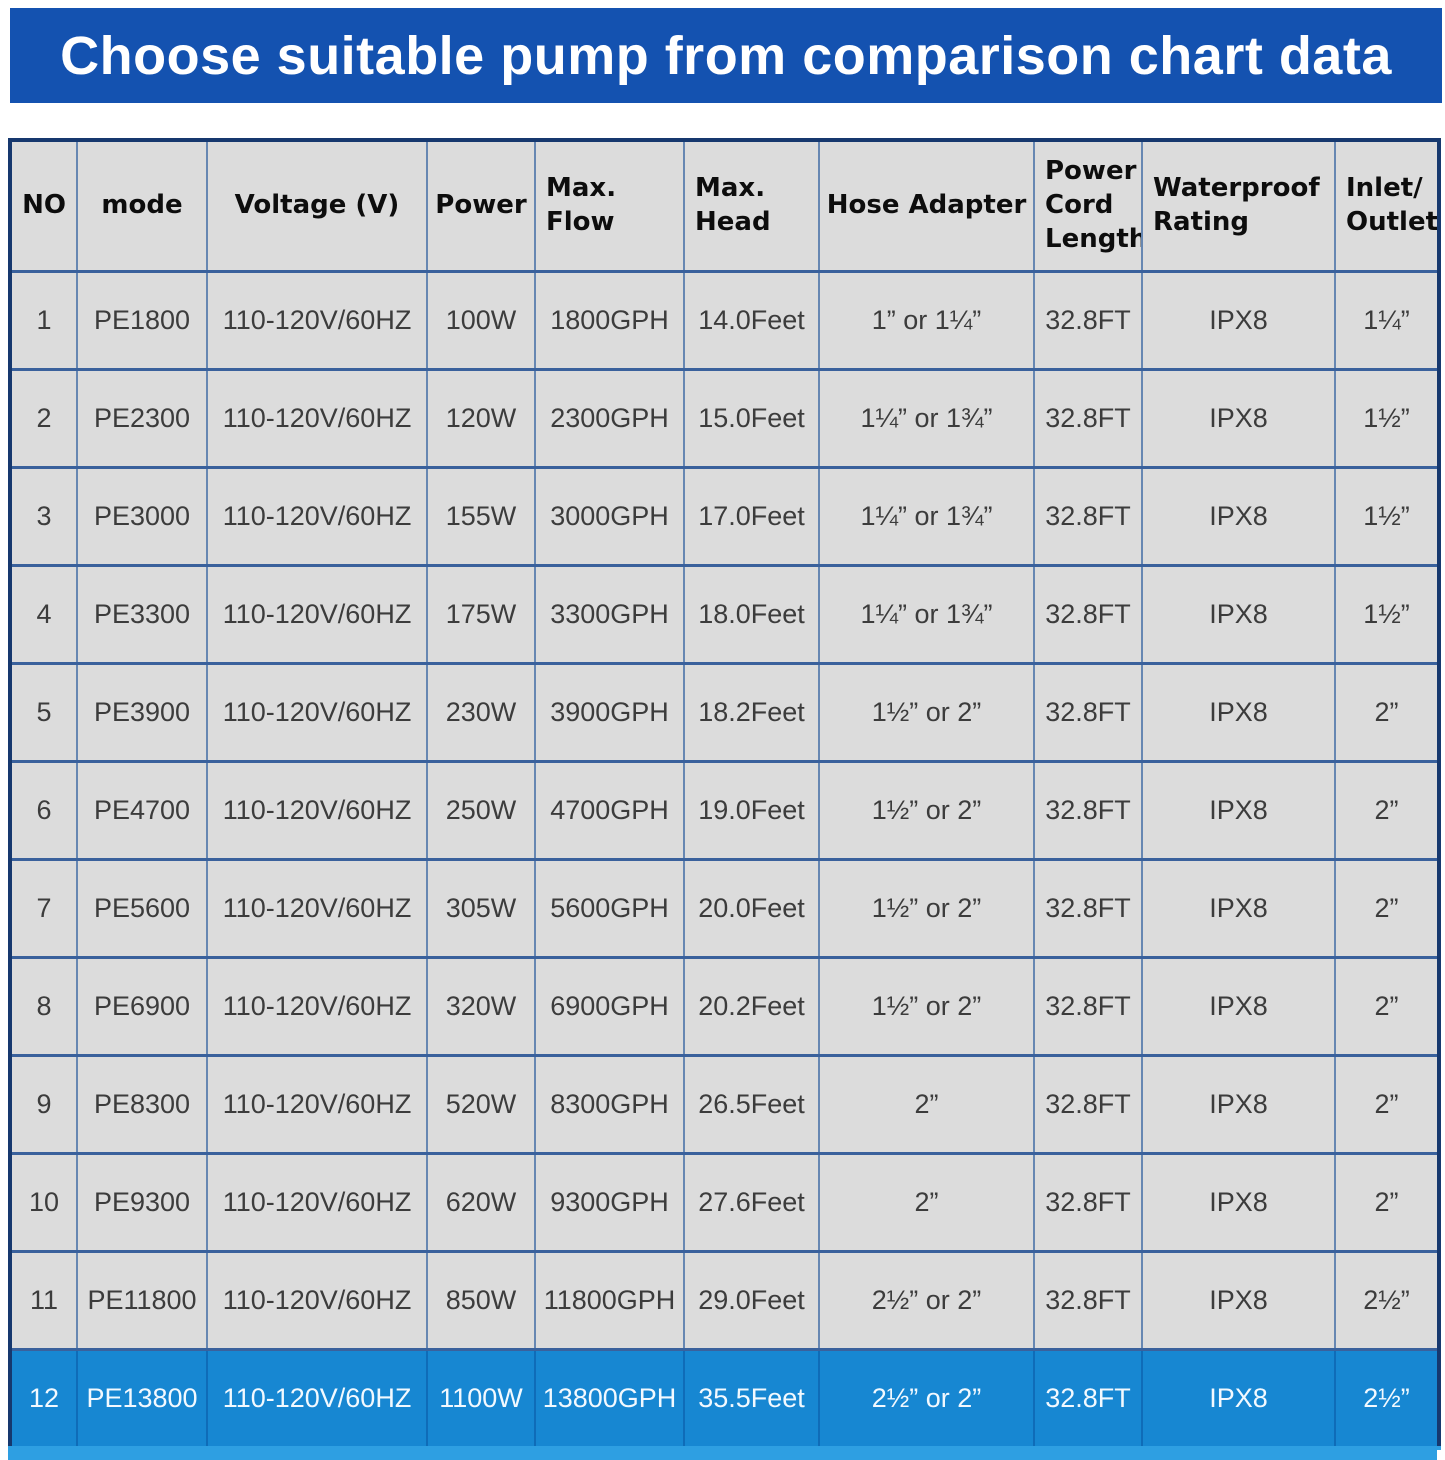 This screenshot has height=1460, width=1445. I want to click on cell-row3-max-head: 17.0Feet, so click(751, 516).